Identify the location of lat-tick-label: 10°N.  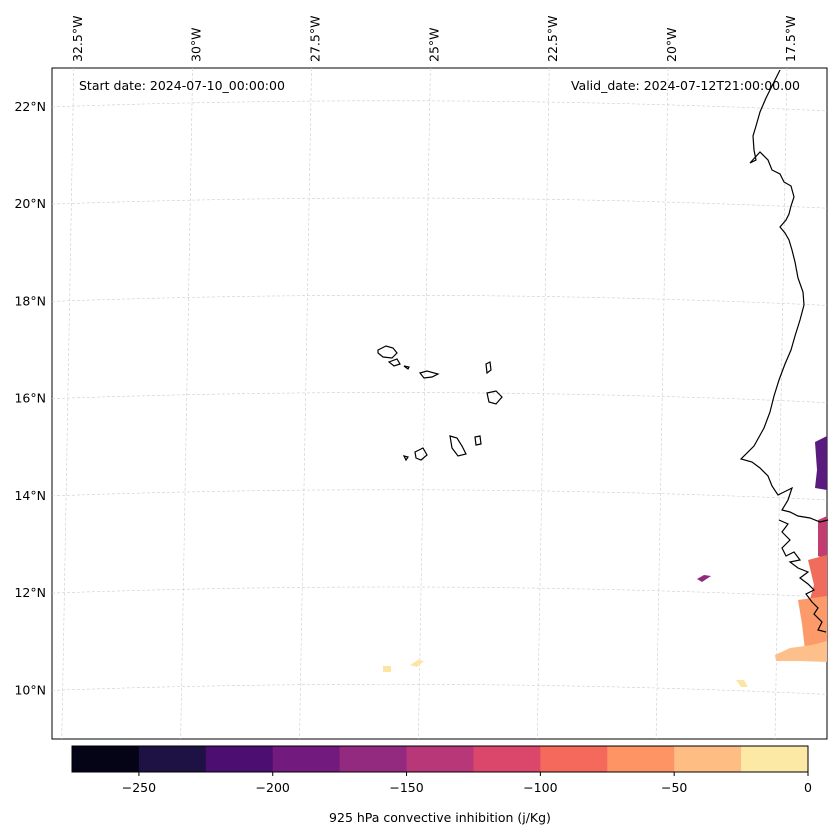
(30, 689).